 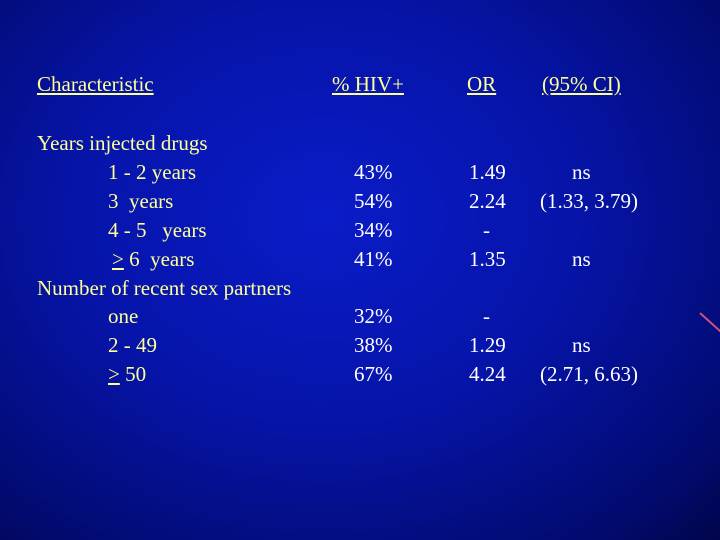 What do you see at coordinates (153, 259) in the screenshot?
I see `row-label: > 6 years` at bounding box center [153, 259].